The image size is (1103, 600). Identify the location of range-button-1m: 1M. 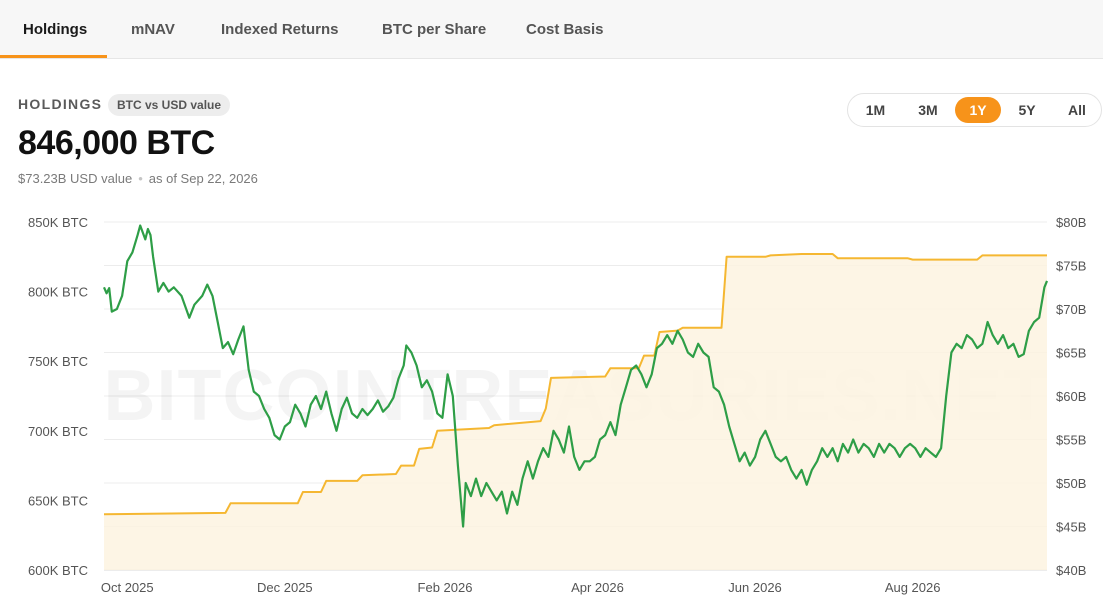
(875, 110).